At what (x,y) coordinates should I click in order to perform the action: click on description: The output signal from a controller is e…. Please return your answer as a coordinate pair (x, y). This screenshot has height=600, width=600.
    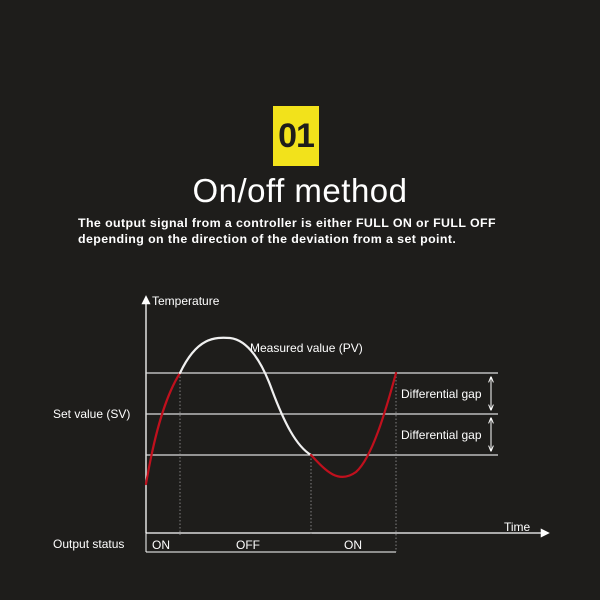
    Looking at the image, I should click on (308, 231).